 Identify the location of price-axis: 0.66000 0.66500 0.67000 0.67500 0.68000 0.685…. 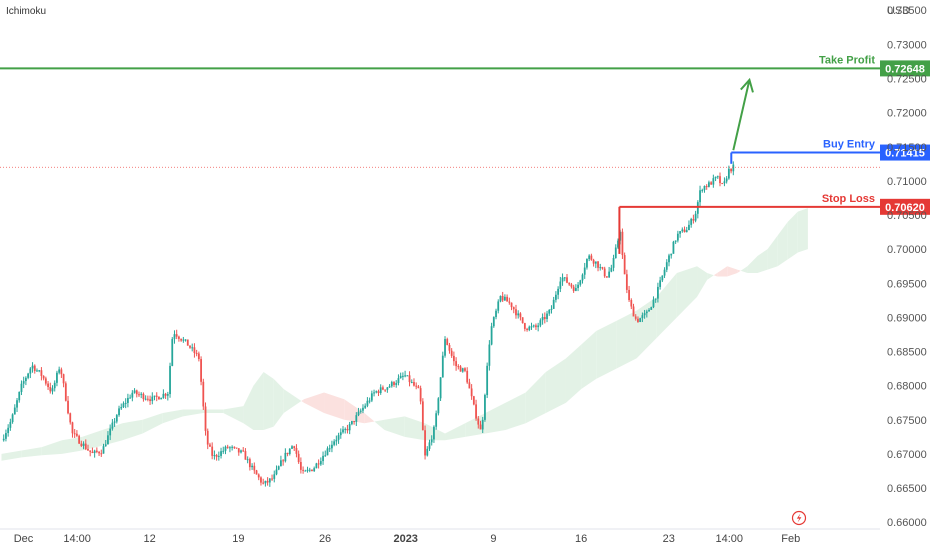
(907, 267).